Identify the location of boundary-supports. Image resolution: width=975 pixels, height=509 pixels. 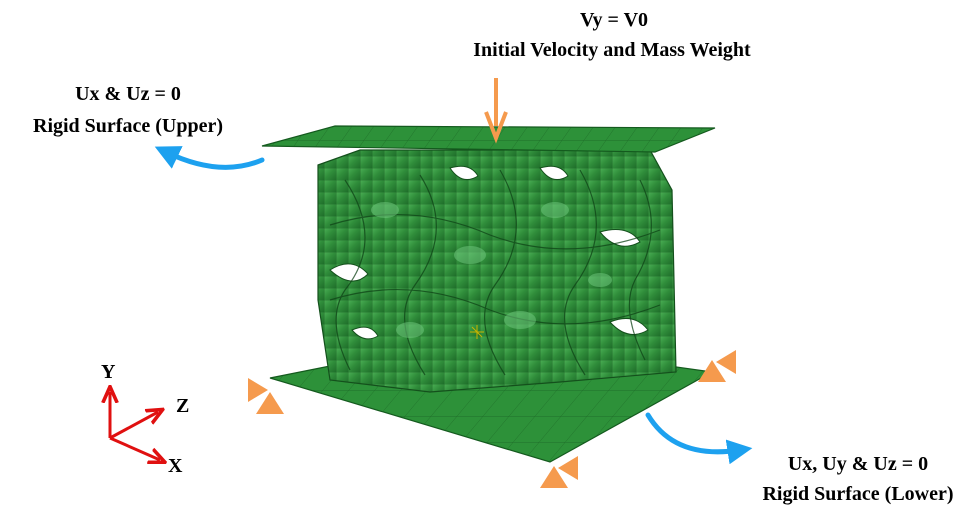
(492, 419).